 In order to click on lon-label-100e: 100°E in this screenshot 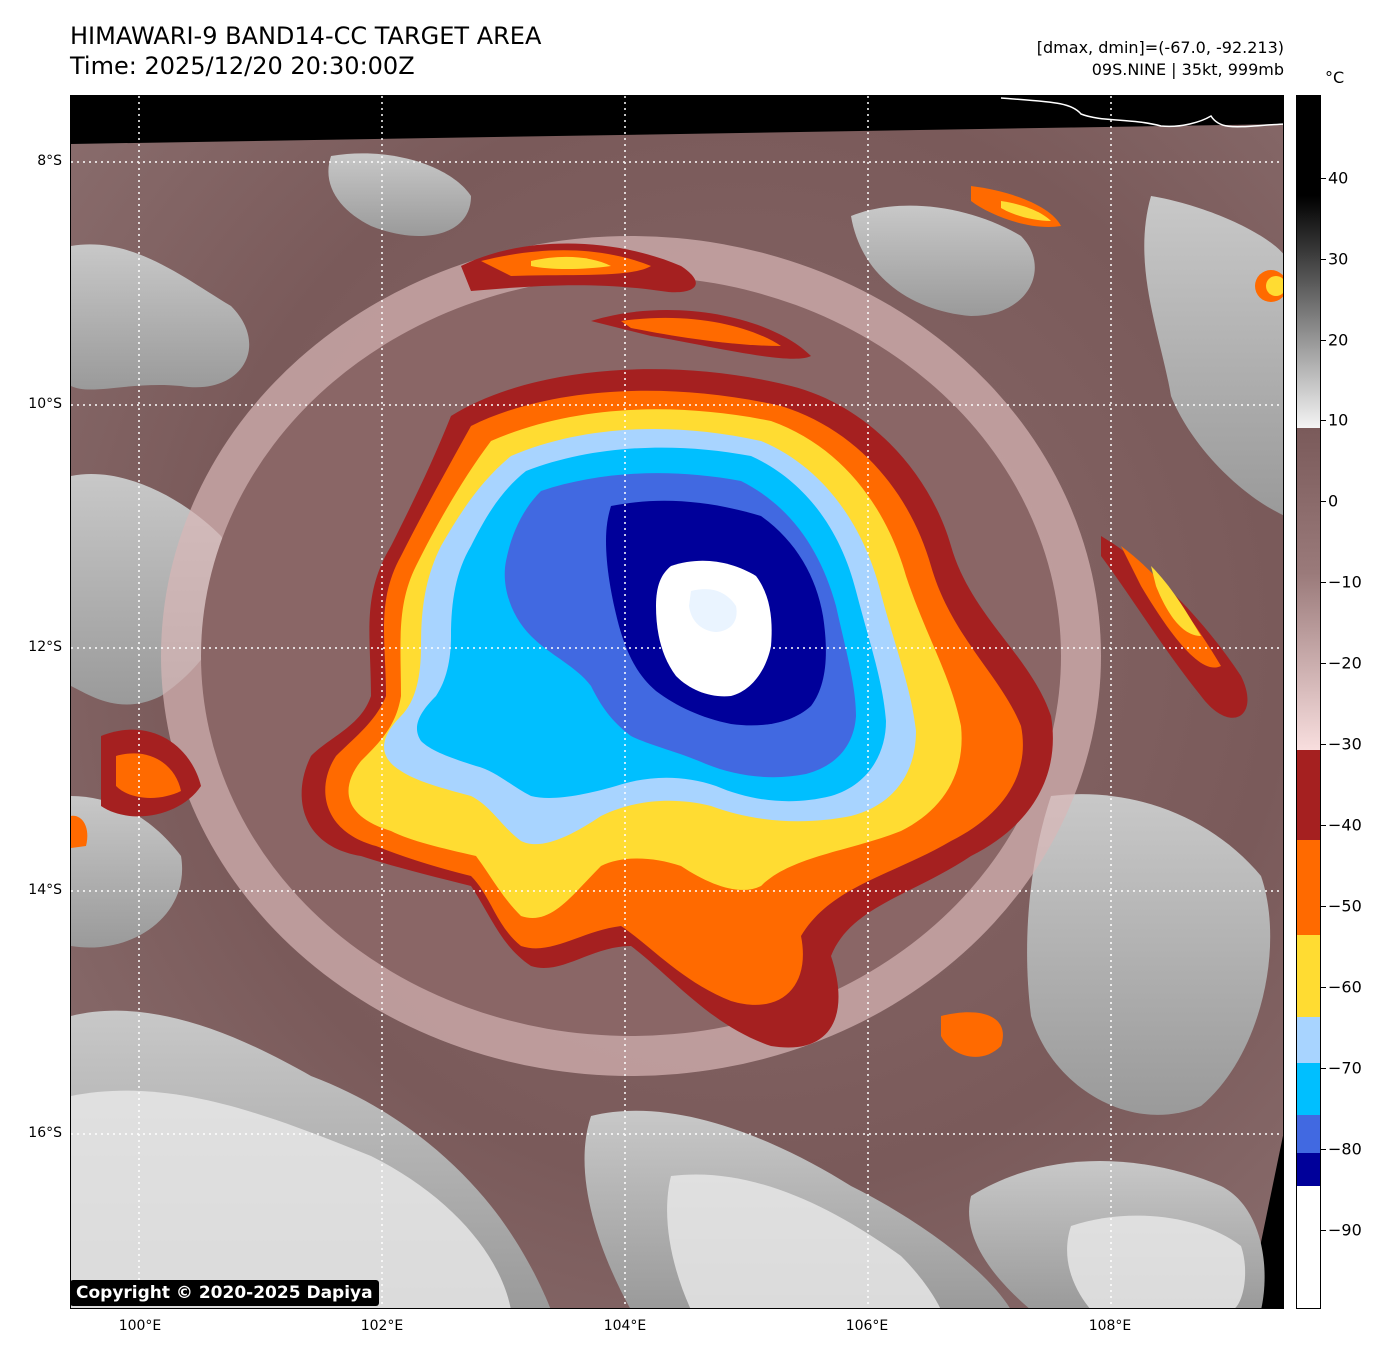, I will do `click(140, 1326)`.